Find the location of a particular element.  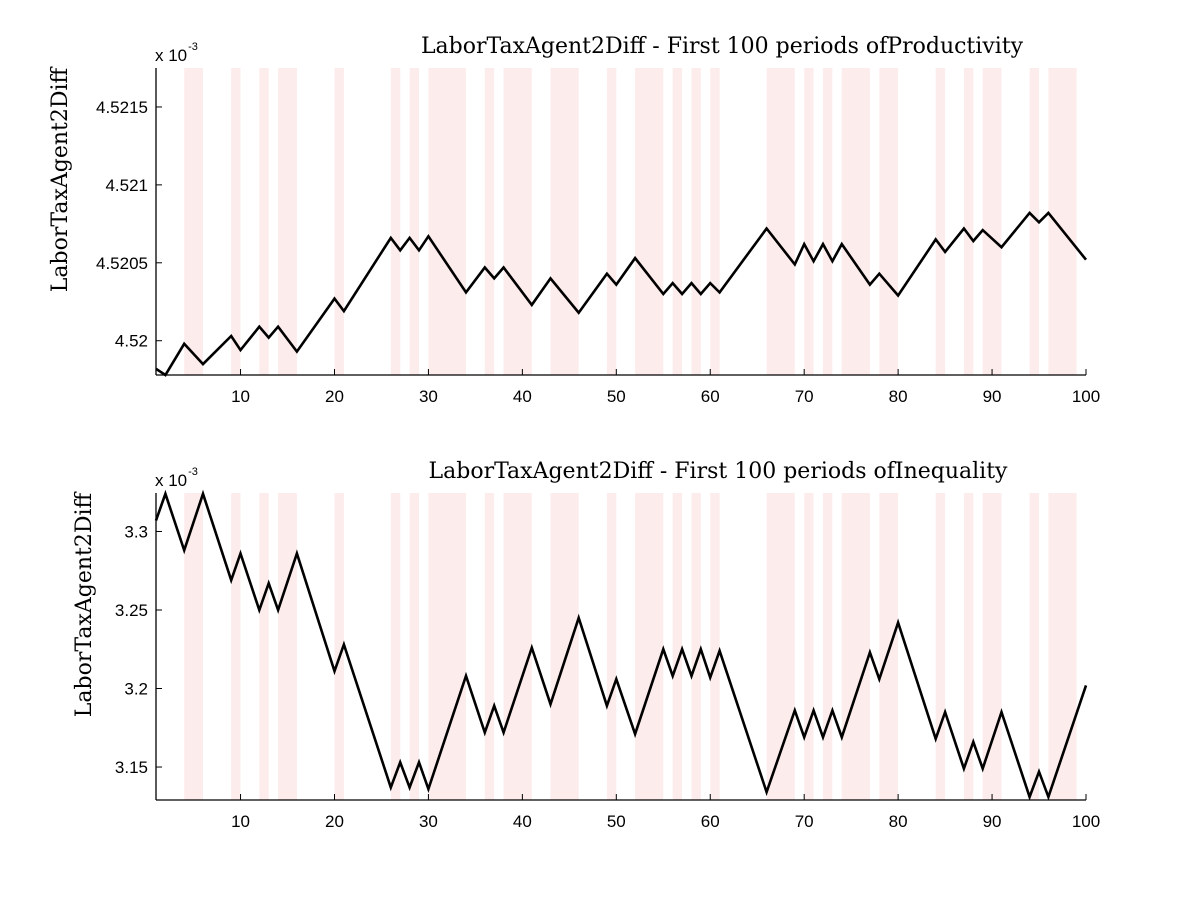

y-tick-label: 3.25 is located at coordinates (131, 610).